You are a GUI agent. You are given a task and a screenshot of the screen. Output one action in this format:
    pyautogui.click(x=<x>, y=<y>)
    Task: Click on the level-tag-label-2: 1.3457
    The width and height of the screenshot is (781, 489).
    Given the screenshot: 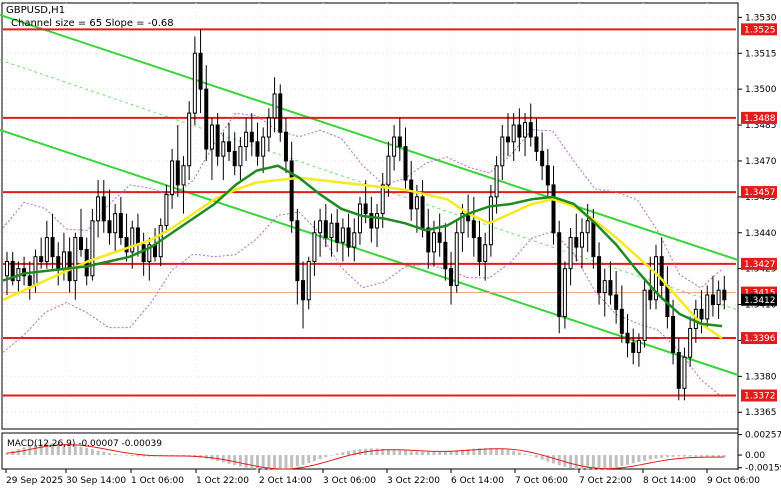 What is the action you would take?
    pyautogui.click(x=760, y=193)
    